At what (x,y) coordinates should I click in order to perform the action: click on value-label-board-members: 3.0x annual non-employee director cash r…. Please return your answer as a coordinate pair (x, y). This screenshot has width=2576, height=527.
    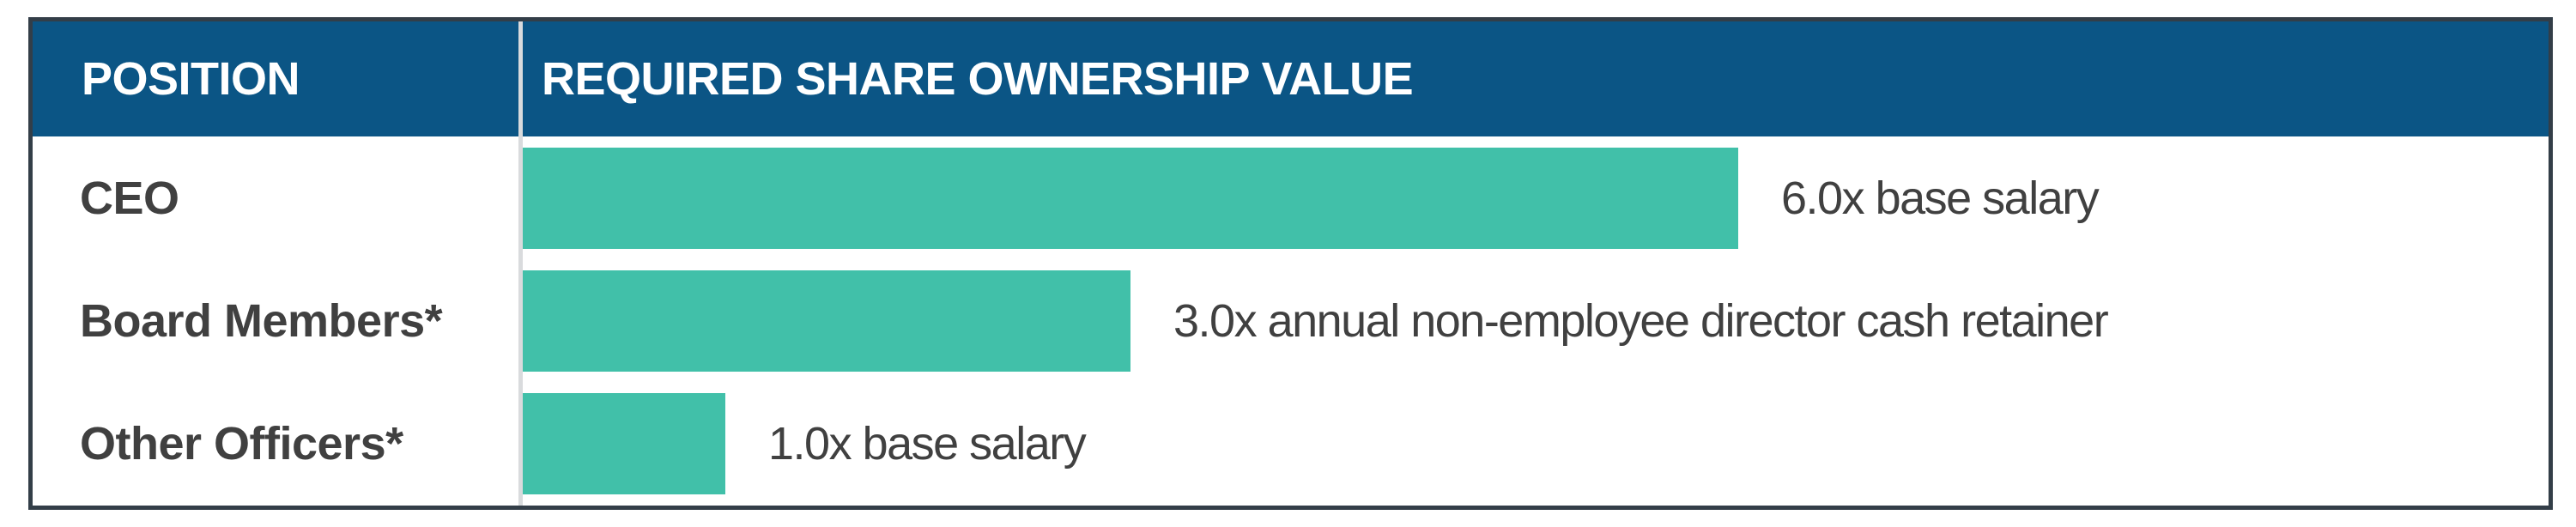
    Looking at the image, I should click on (1641, 320).